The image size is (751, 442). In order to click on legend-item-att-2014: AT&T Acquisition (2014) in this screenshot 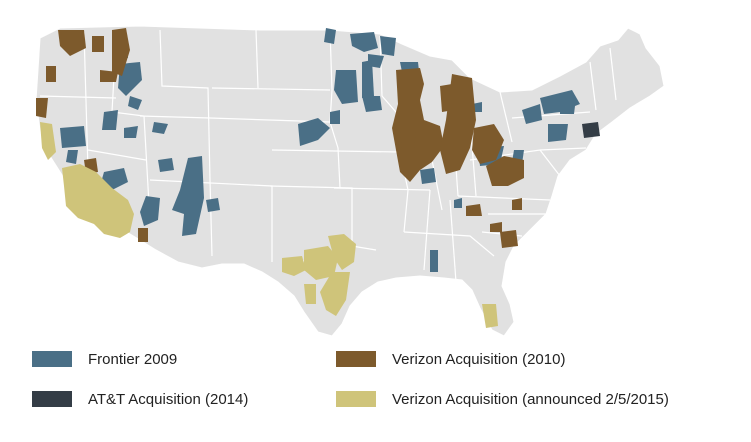, I will do `click(140, 399)`.